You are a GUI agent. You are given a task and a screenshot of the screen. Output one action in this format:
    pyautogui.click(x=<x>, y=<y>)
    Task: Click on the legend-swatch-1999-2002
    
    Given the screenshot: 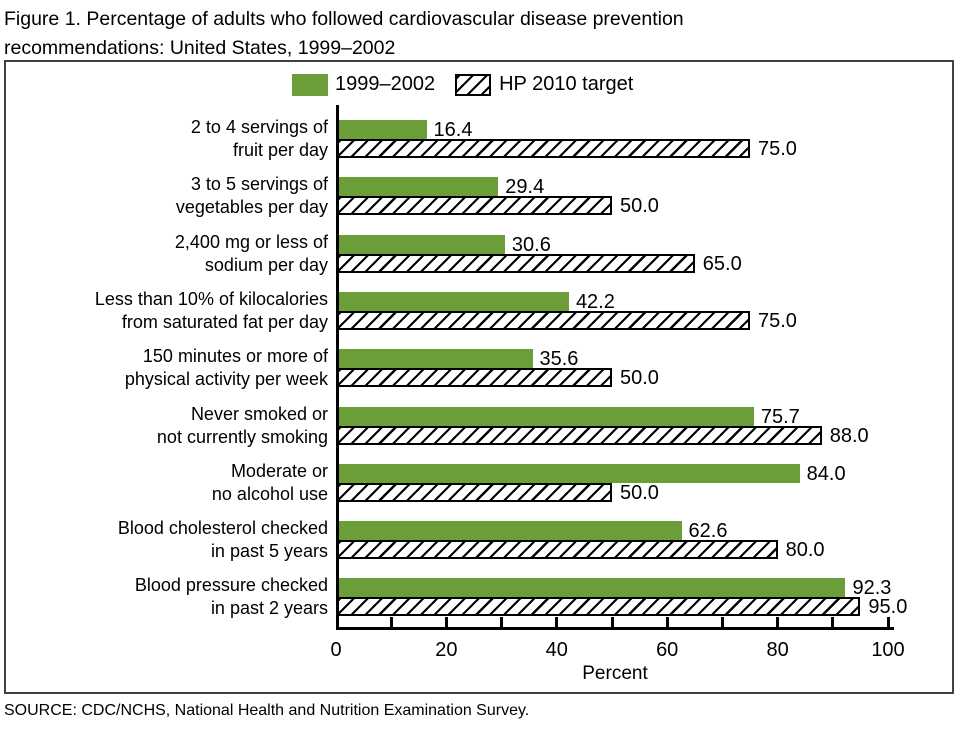 What is the action you would take?
    pyautogui.click(x=310, y=84)
    